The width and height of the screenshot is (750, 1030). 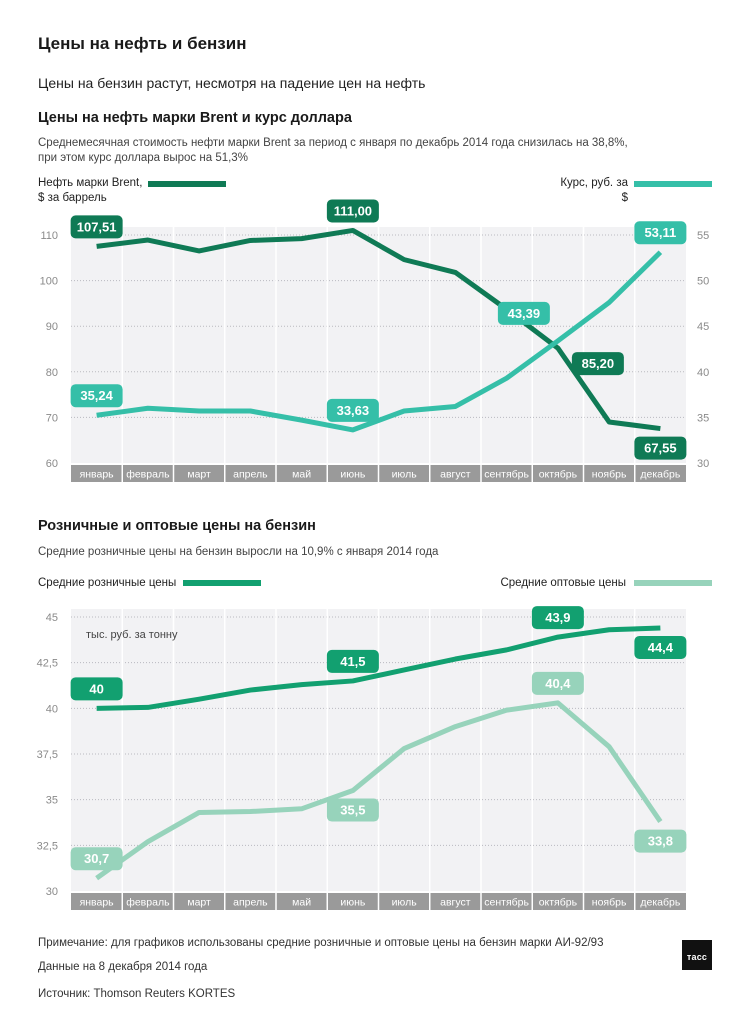 I want to click on retail-legend-label: Средние розничные цены, so click(x=107, y=583).